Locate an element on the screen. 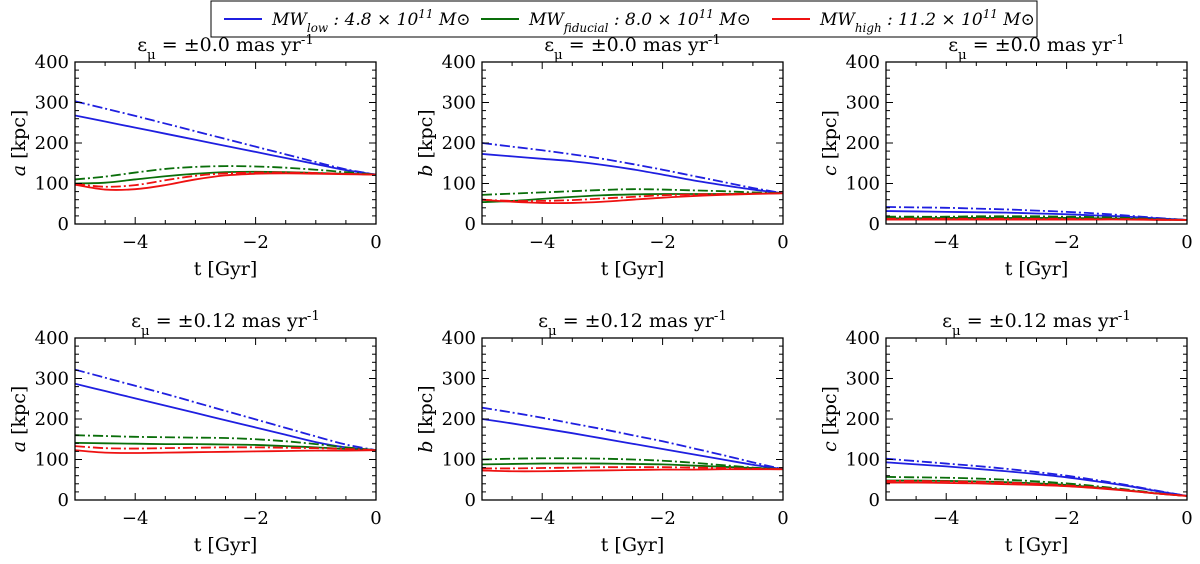 This screenshot has height=564, width=1200. series-line-MW_fiducial-solid is located at coordinates (225, 446).